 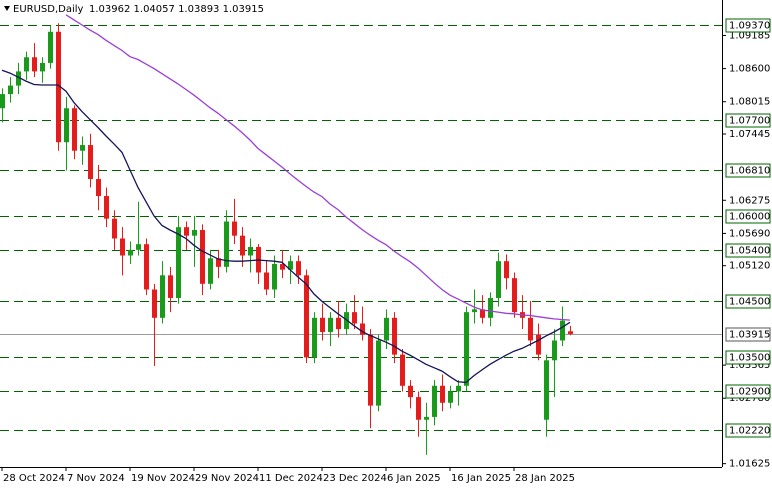 I want to click on x-tick-label: 28 Jan 2025, so click(x=545, y=478).